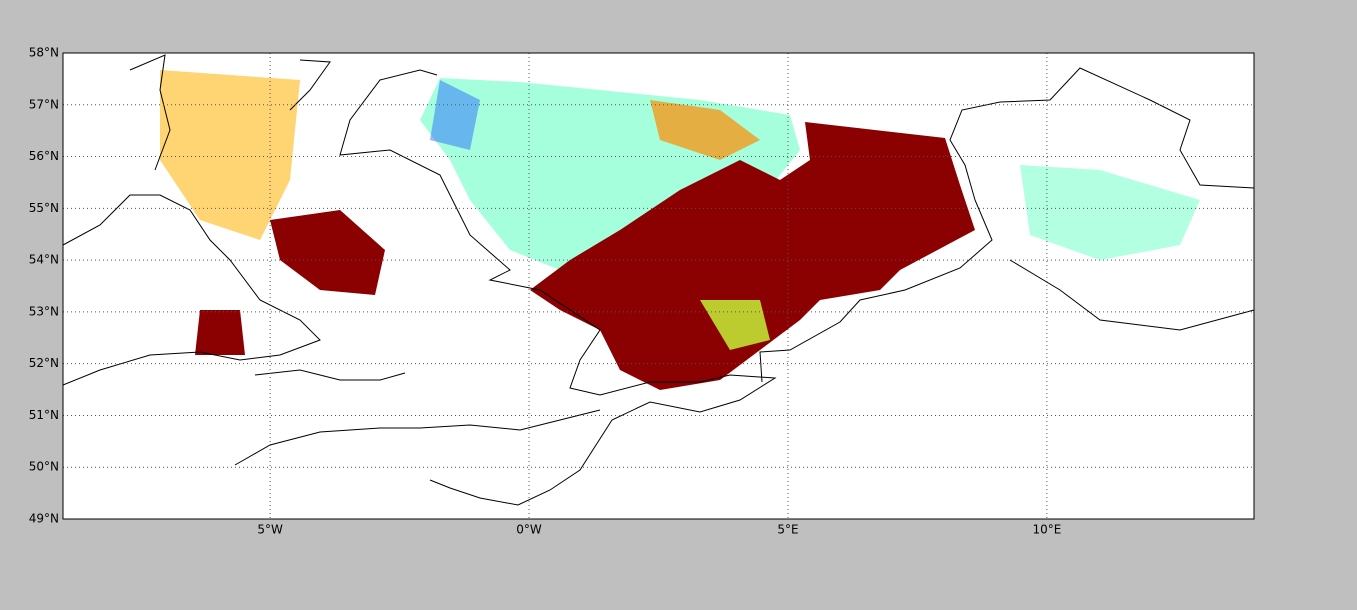 The image size is (1357, 610). What do you see at coordinates (270, 530) in the screenshot?
I see `x-tick-label: 5°W` at bounding box center [270, 530].